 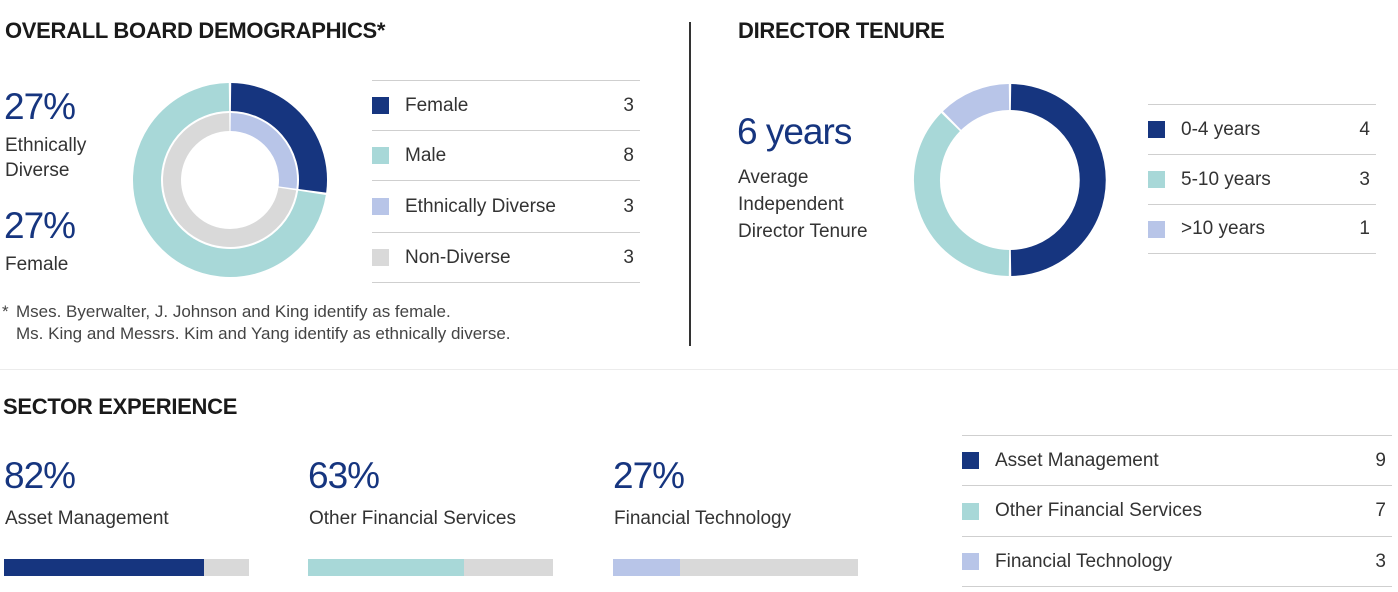 I want to click on donut-slice-10-years, so click(x=976, y=107).